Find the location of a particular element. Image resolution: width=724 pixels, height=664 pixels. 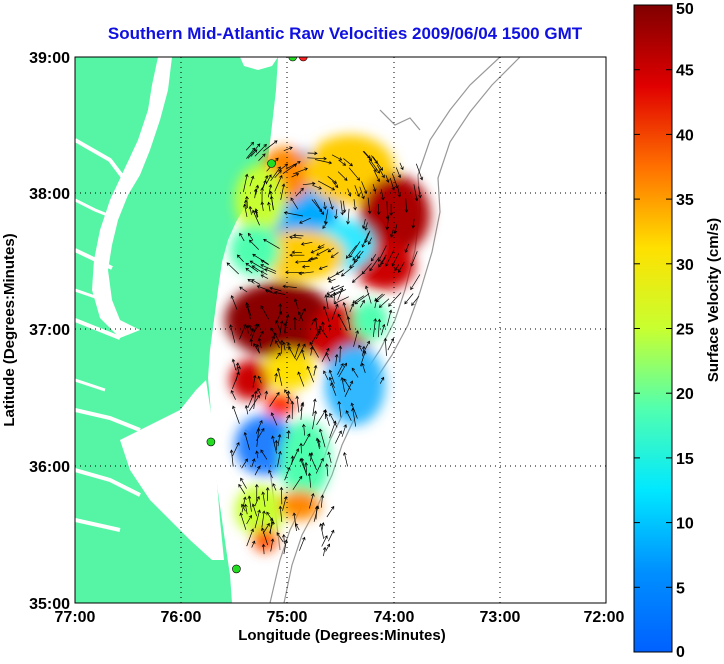

colorbar-tick-label: 10 is located at coordinates (685, 524).